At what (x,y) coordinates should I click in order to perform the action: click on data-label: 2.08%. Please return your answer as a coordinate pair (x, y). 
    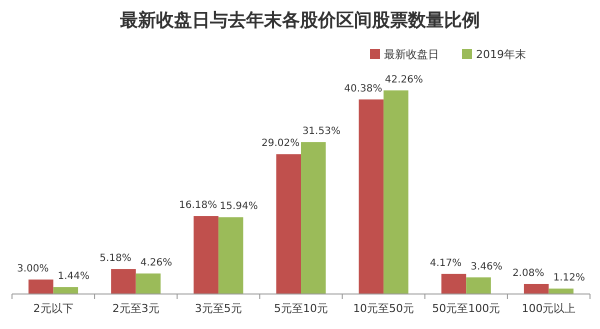
    Looking at the image, I should click on (528, 273).